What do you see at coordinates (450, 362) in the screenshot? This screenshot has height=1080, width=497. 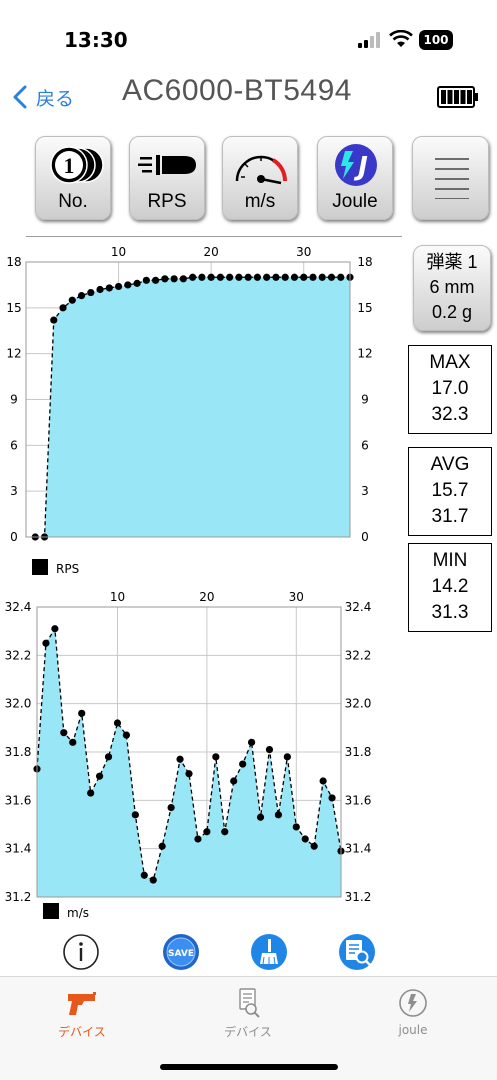 I see `stat-max-label: MAX` at bounding box center [450, 362].